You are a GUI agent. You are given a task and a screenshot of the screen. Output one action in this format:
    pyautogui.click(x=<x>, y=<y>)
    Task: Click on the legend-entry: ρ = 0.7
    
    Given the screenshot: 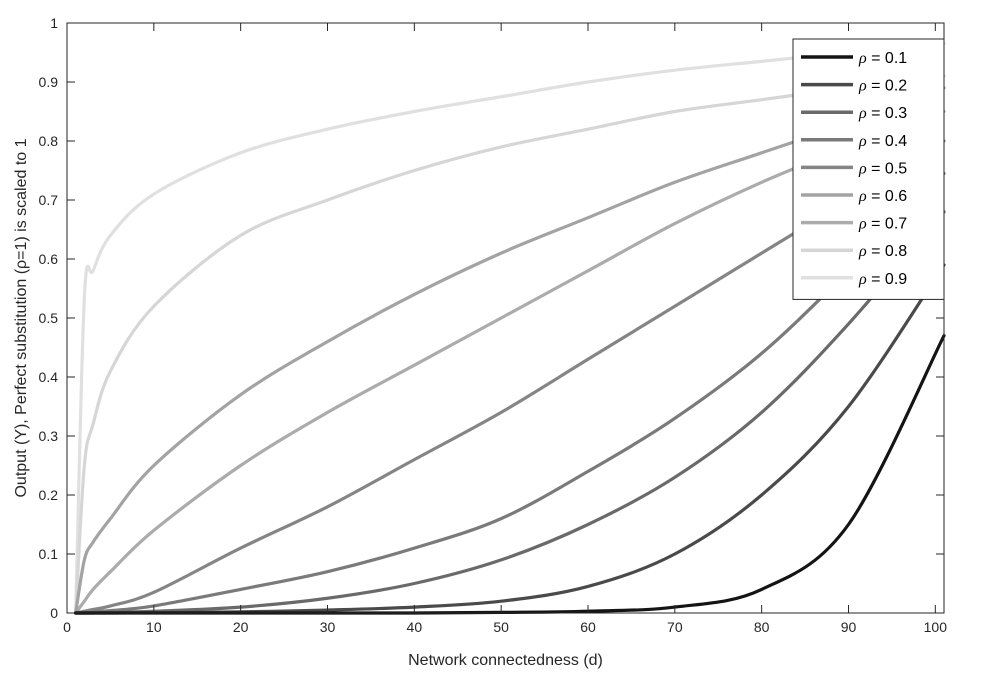 What is the action you would take?
    pyautogui.click(x=882, y=224)
    